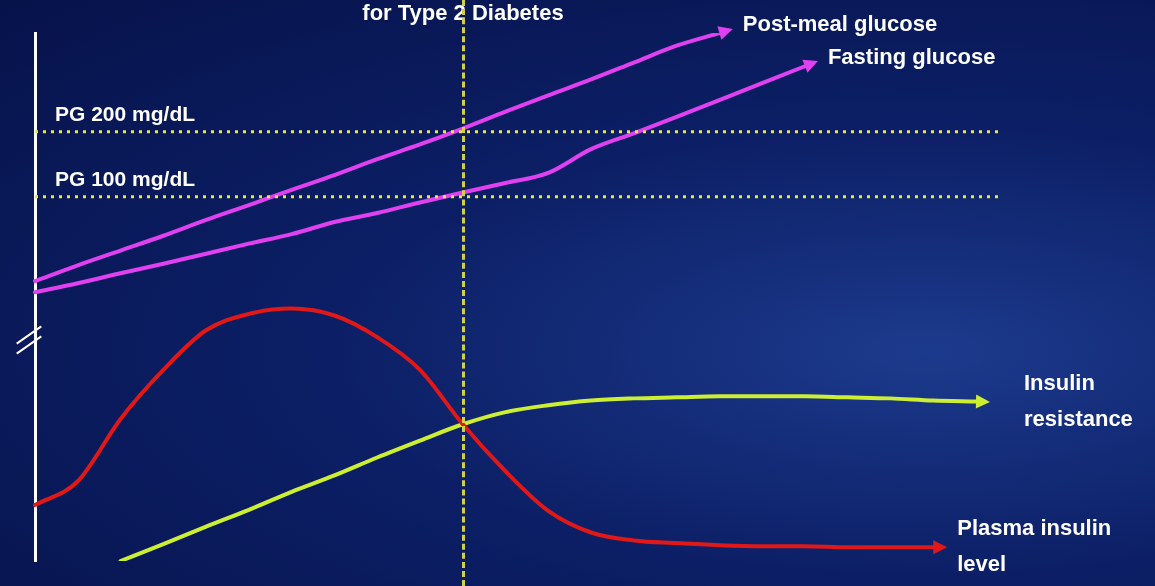 This screenshot has height=586, width=1155. Describe the element at coordinates (1078, 400) in the screenshot. I see `series-label: Insulin resistance` at that location.